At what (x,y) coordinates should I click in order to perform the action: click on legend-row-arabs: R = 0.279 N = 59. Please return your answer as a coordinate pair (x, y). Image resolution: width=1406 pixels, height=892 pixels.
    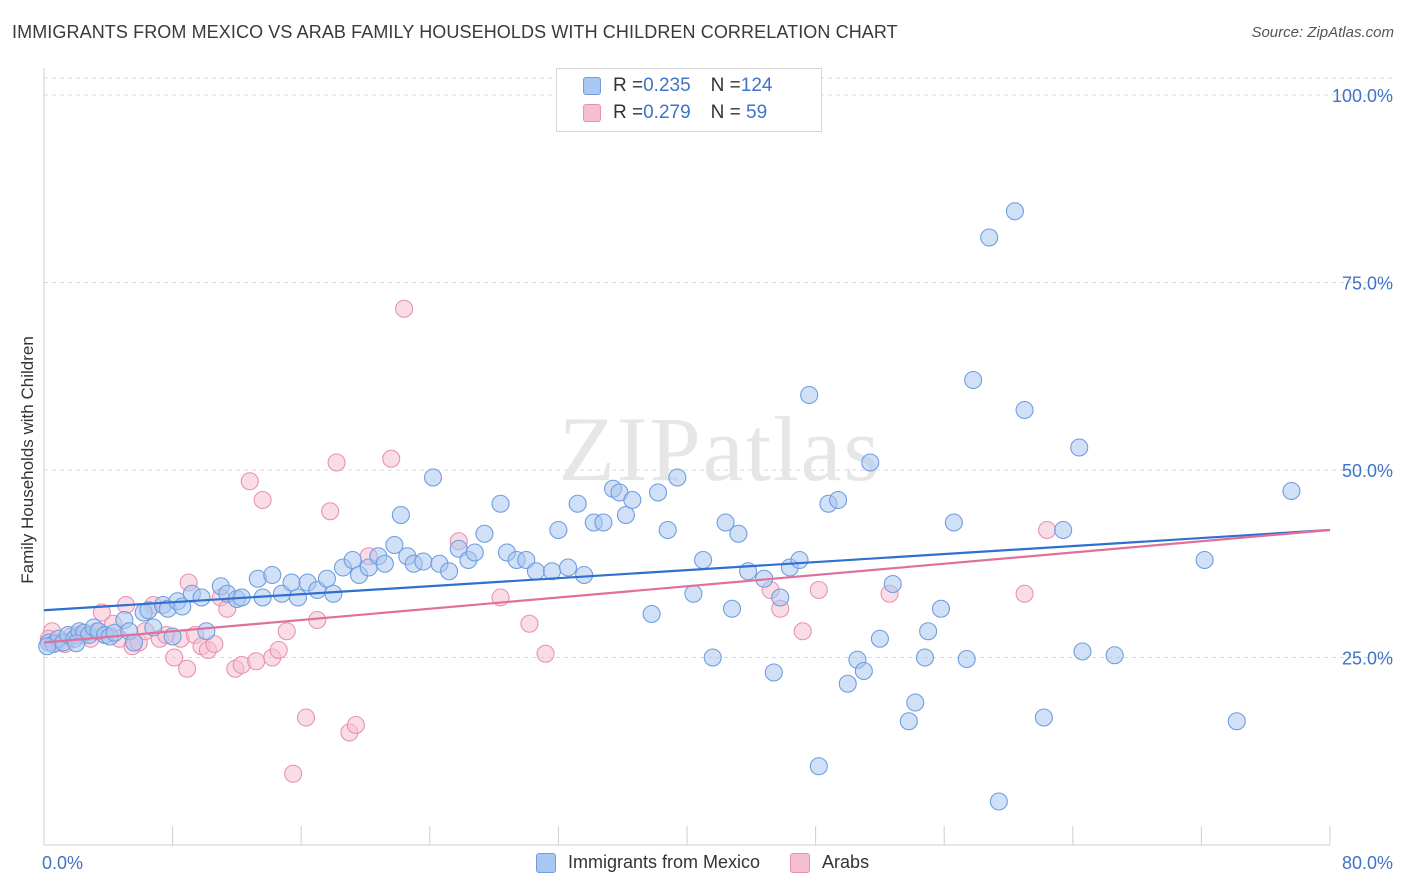
    Looking at the image, I should click on (675, 113).